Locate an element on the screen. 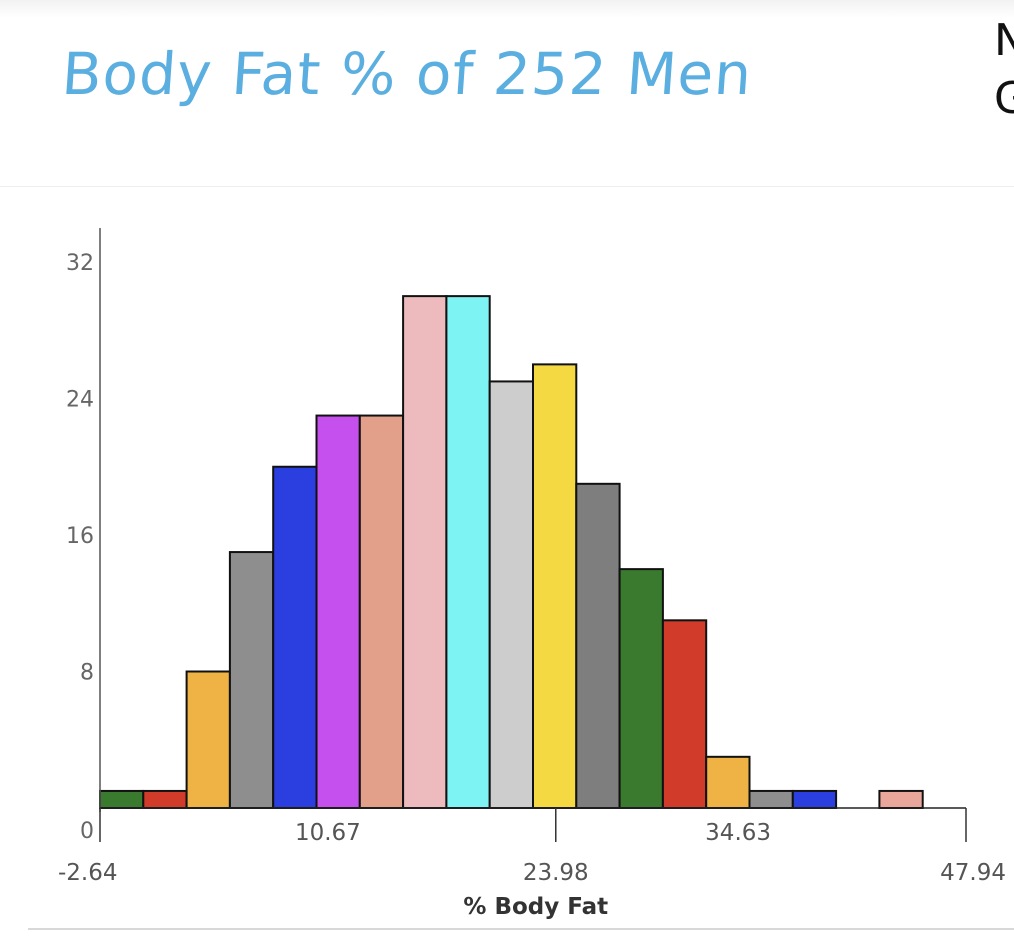 This screenshot has width=1014, height=950. x-tick-label-upper: 34.63 is located at coordinates (738, 833).